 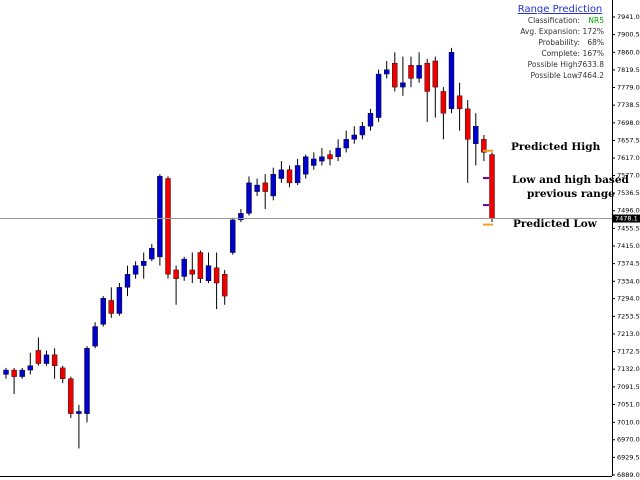 I want to click on y-tick-label: 7455.5, so click(x=628, y=228).